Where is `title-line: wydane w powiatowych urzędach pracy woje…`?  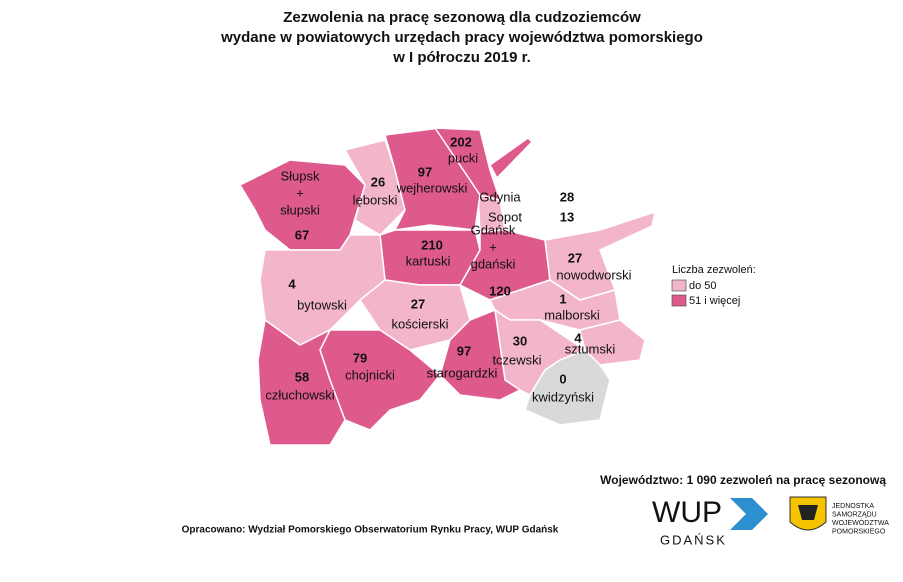 title-line: wydane w powiatowych urzędach pracy woje… is located at coordinates (461, 37).